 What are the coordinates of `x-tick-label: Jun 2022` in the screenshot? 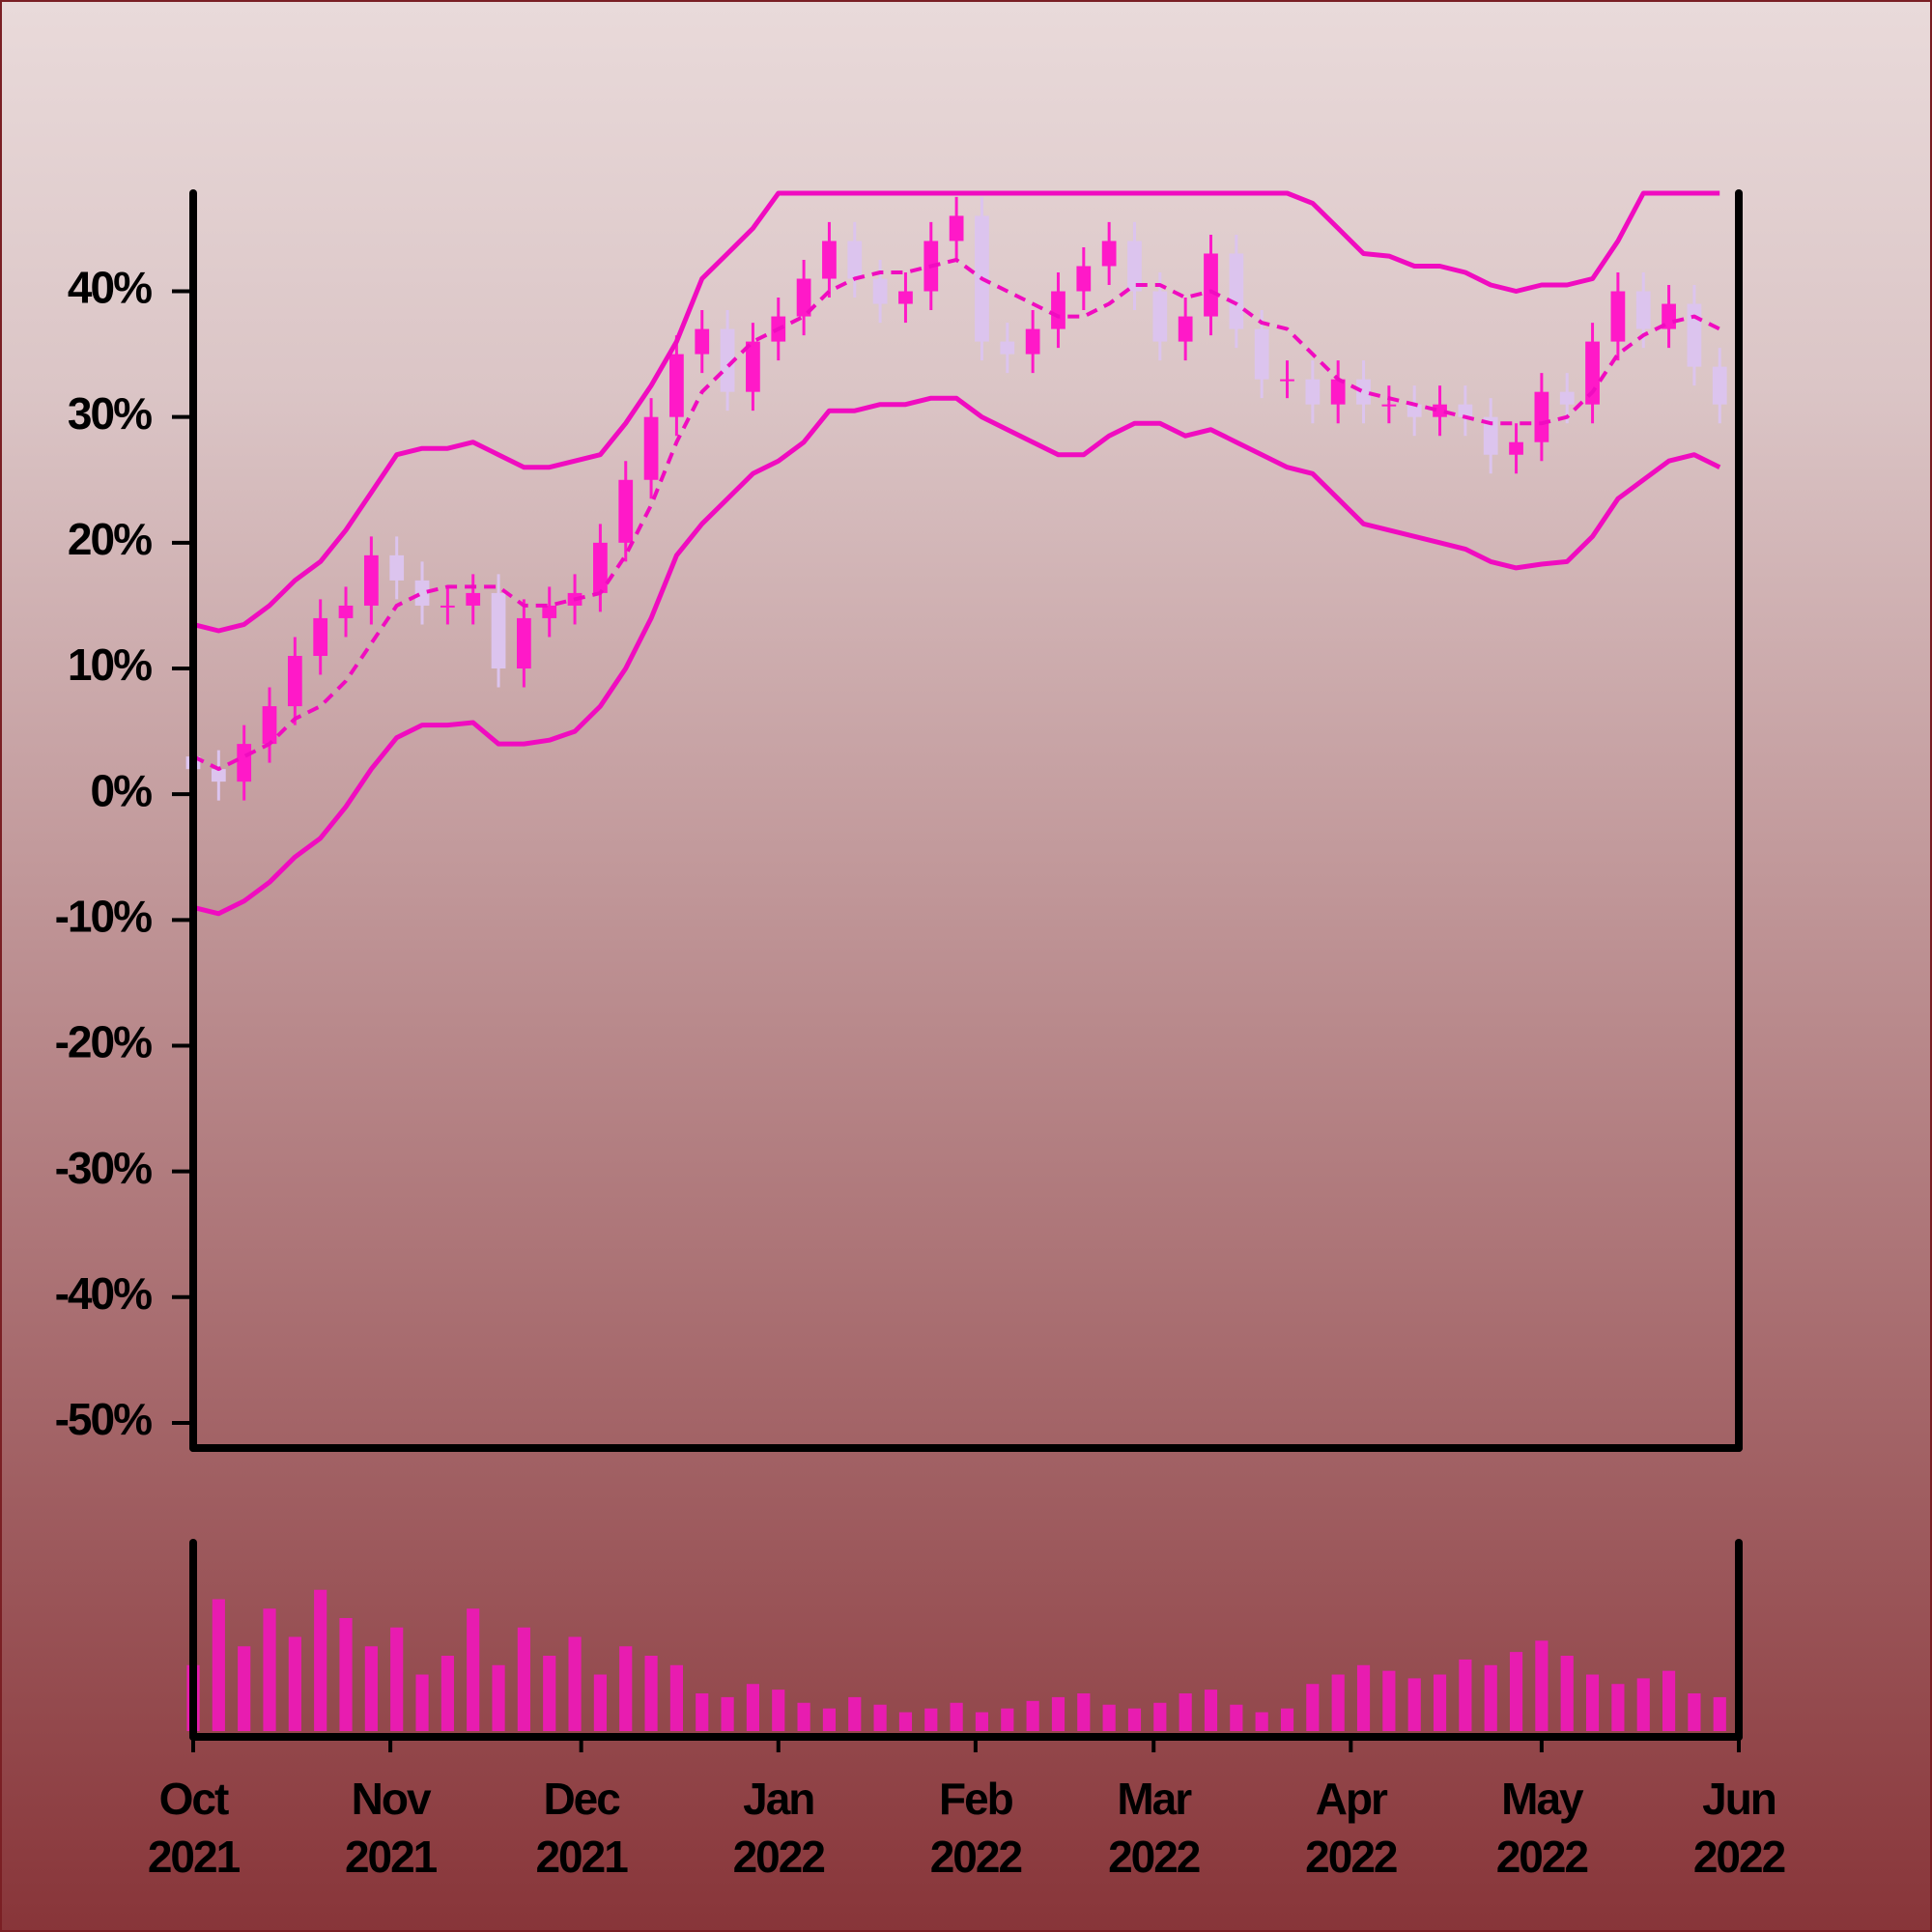 It's located at (1739, 1828).